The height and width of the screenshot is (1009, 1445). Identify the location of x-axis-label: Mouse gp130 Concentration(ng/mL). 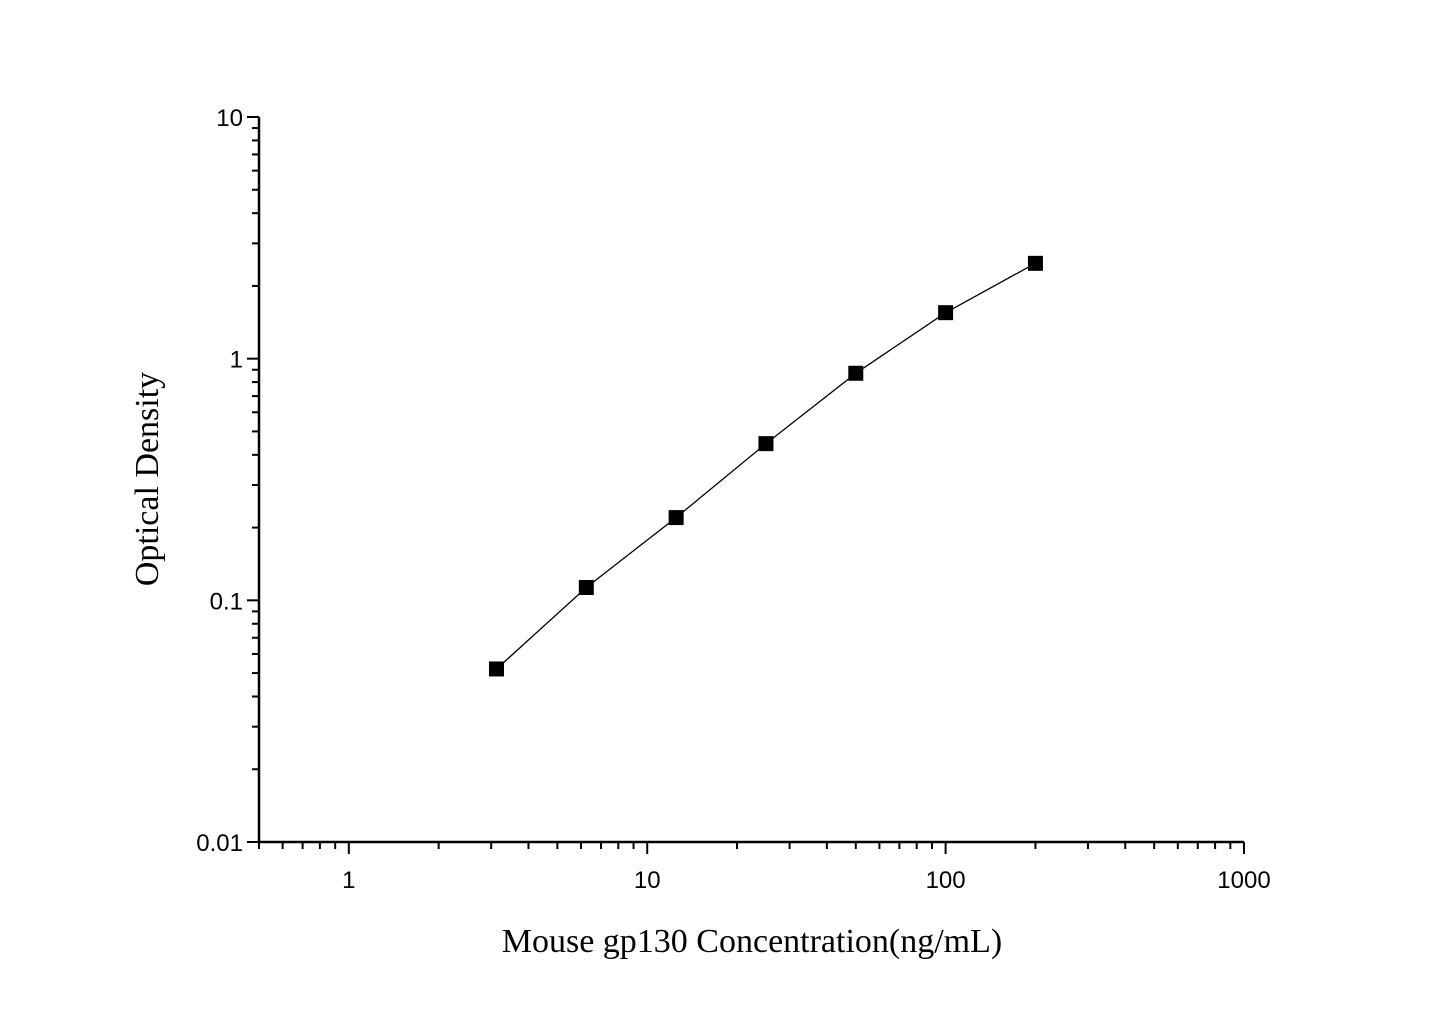
(752, 941).